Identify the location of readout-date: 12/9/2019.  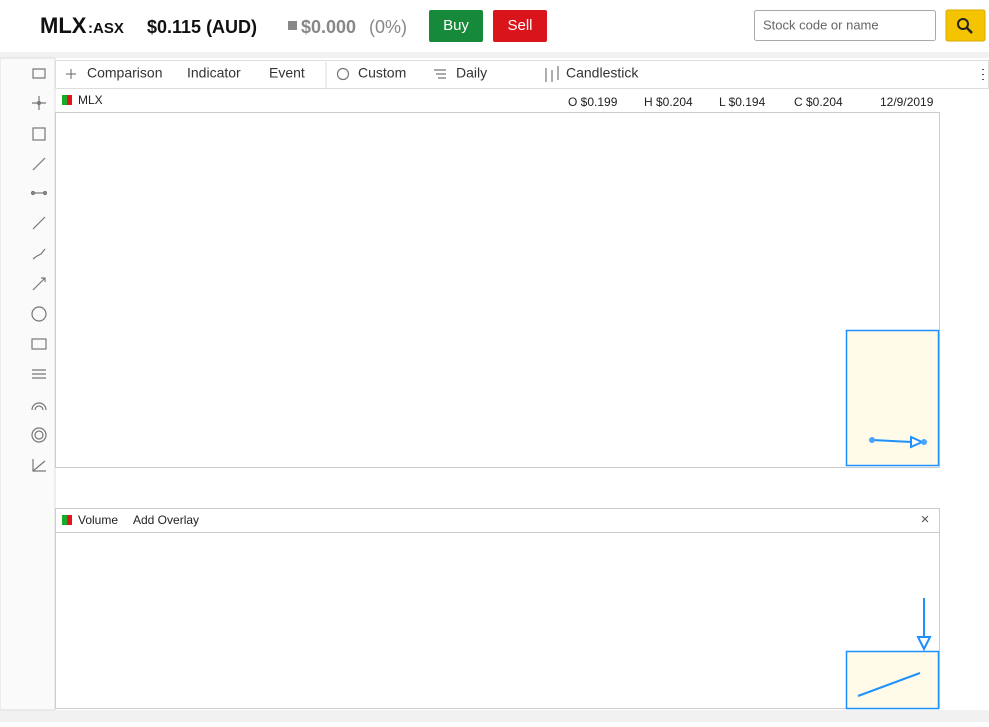
(907, 102).